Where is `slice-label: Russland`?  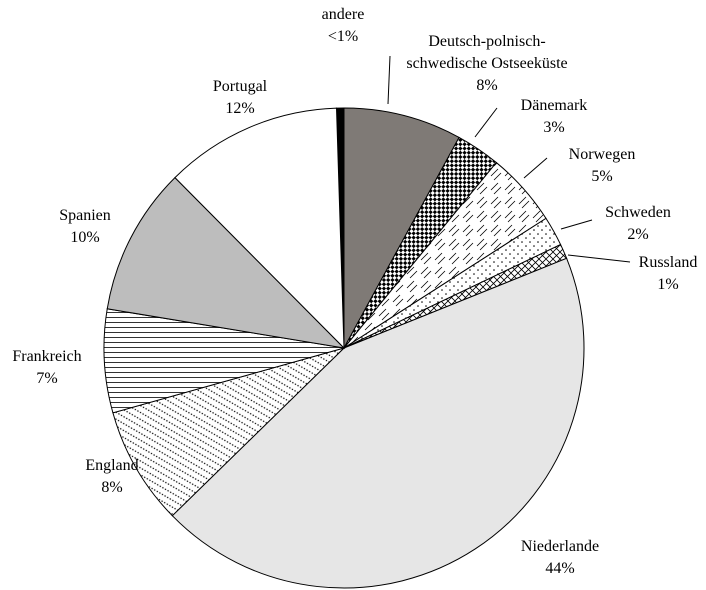
slice-label: Russland is located at coordinates (668, 262).